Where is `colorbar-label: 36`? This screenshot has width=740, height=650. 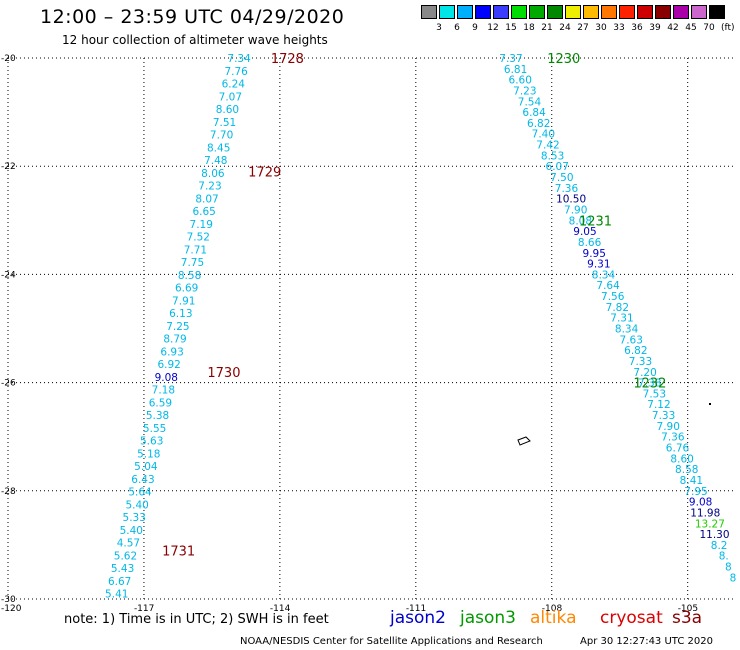 colorbar-label: 36 is located at coordinates (637, 28).